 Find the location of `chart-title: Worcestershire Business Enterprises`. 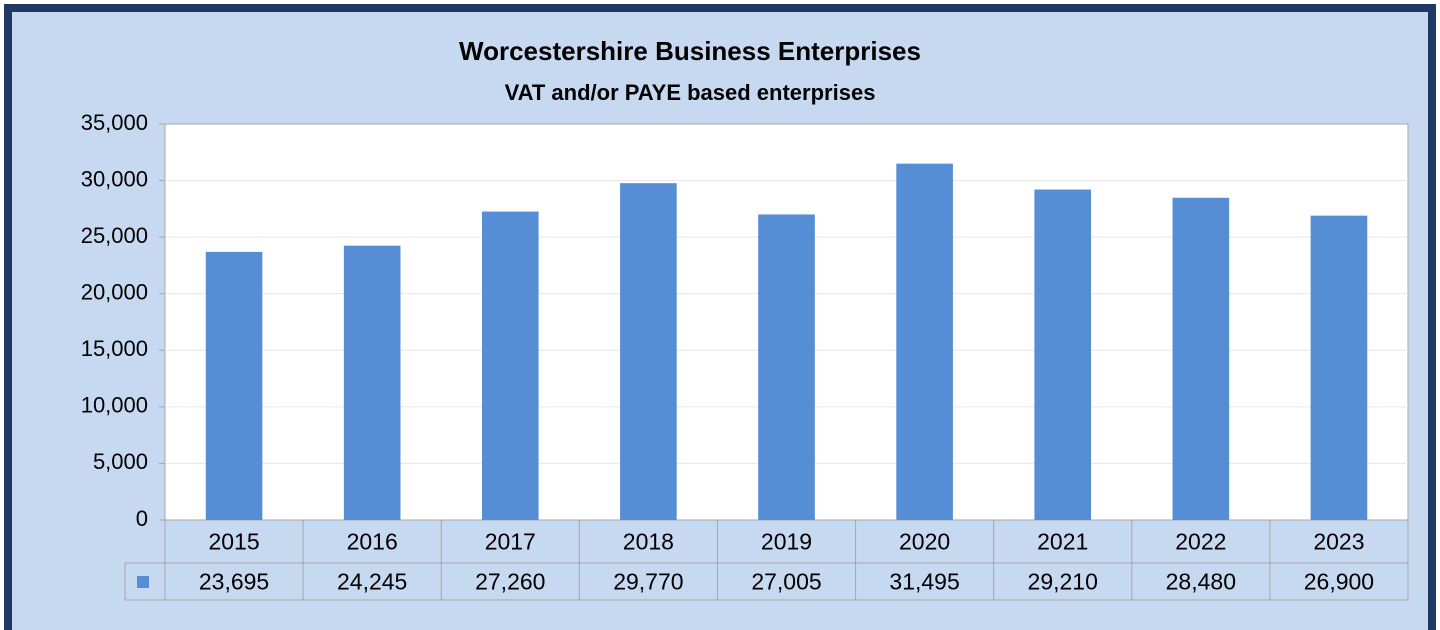

chart-title: Worcestershire Business Enterprises is located at coordinates (690, 51).